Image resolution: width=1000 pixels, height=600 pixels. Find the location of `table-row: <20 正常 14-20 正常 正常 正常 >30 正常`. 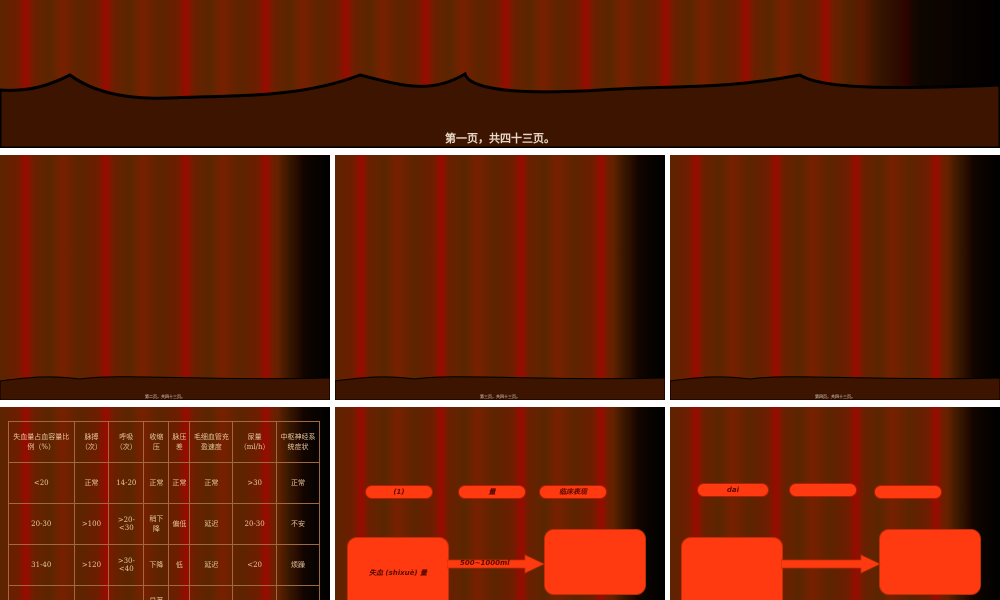

table-row: <20 正常 14-20 正常 正常 正常 >30 正常 is located at coordinates (164, 483).